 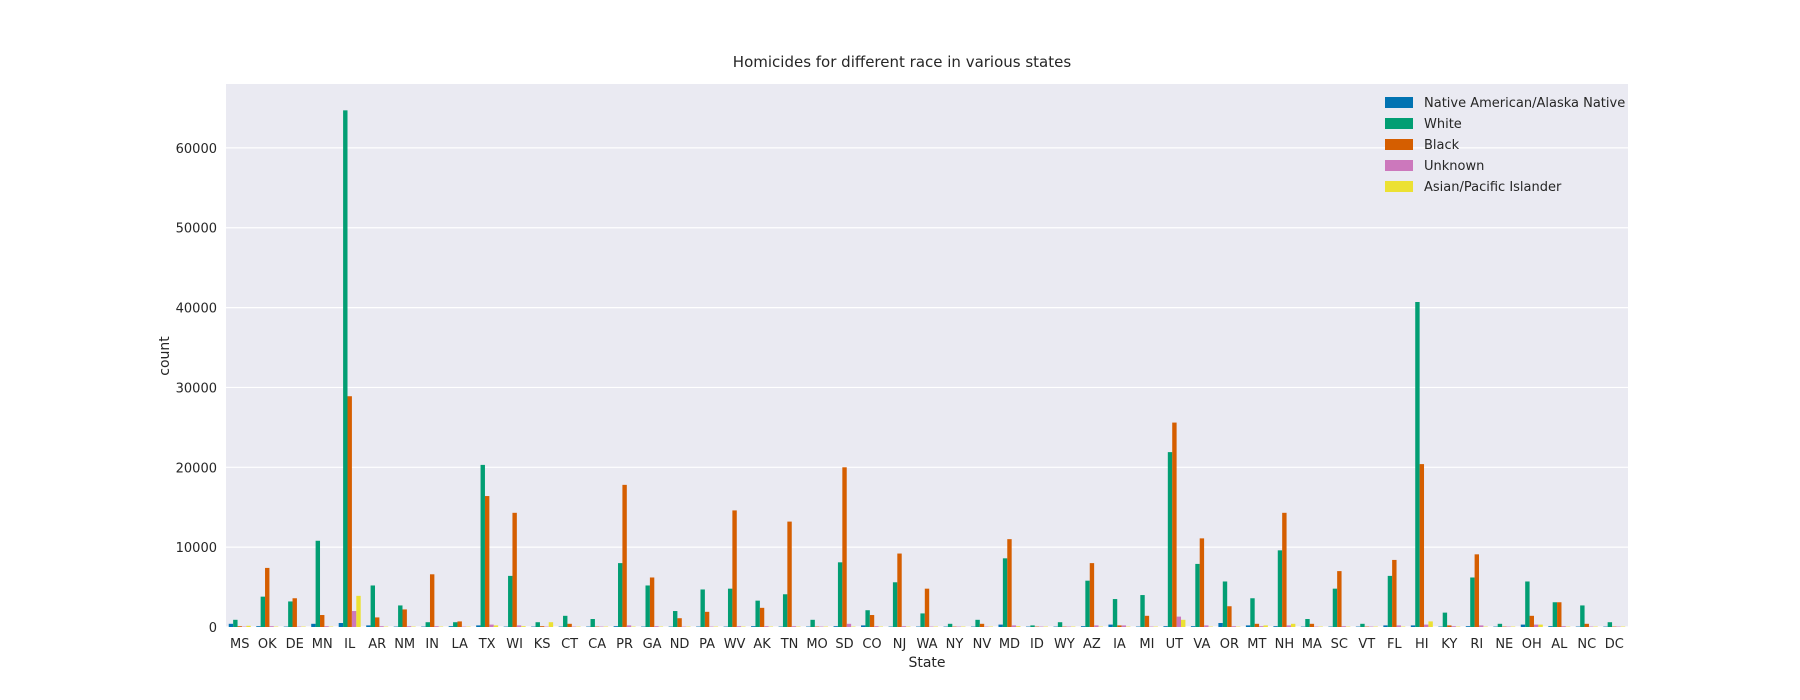 I want to click on x-tick-label: VA, so click(x=1201, y=644).